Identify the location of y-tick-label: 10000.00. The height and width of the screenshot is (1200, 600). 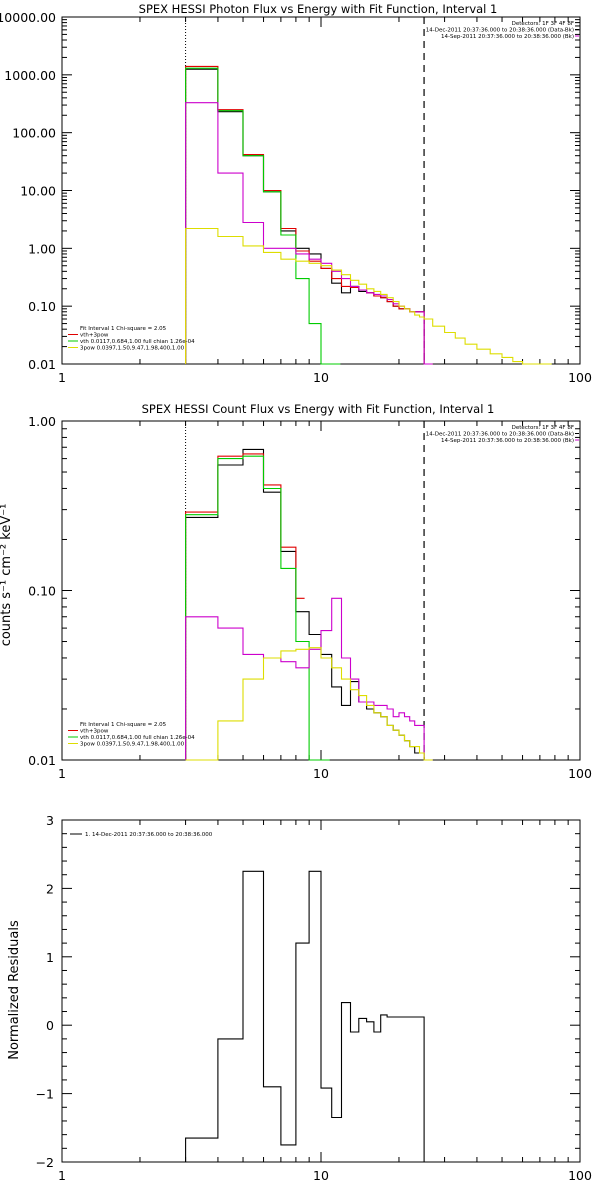
(28, 17).